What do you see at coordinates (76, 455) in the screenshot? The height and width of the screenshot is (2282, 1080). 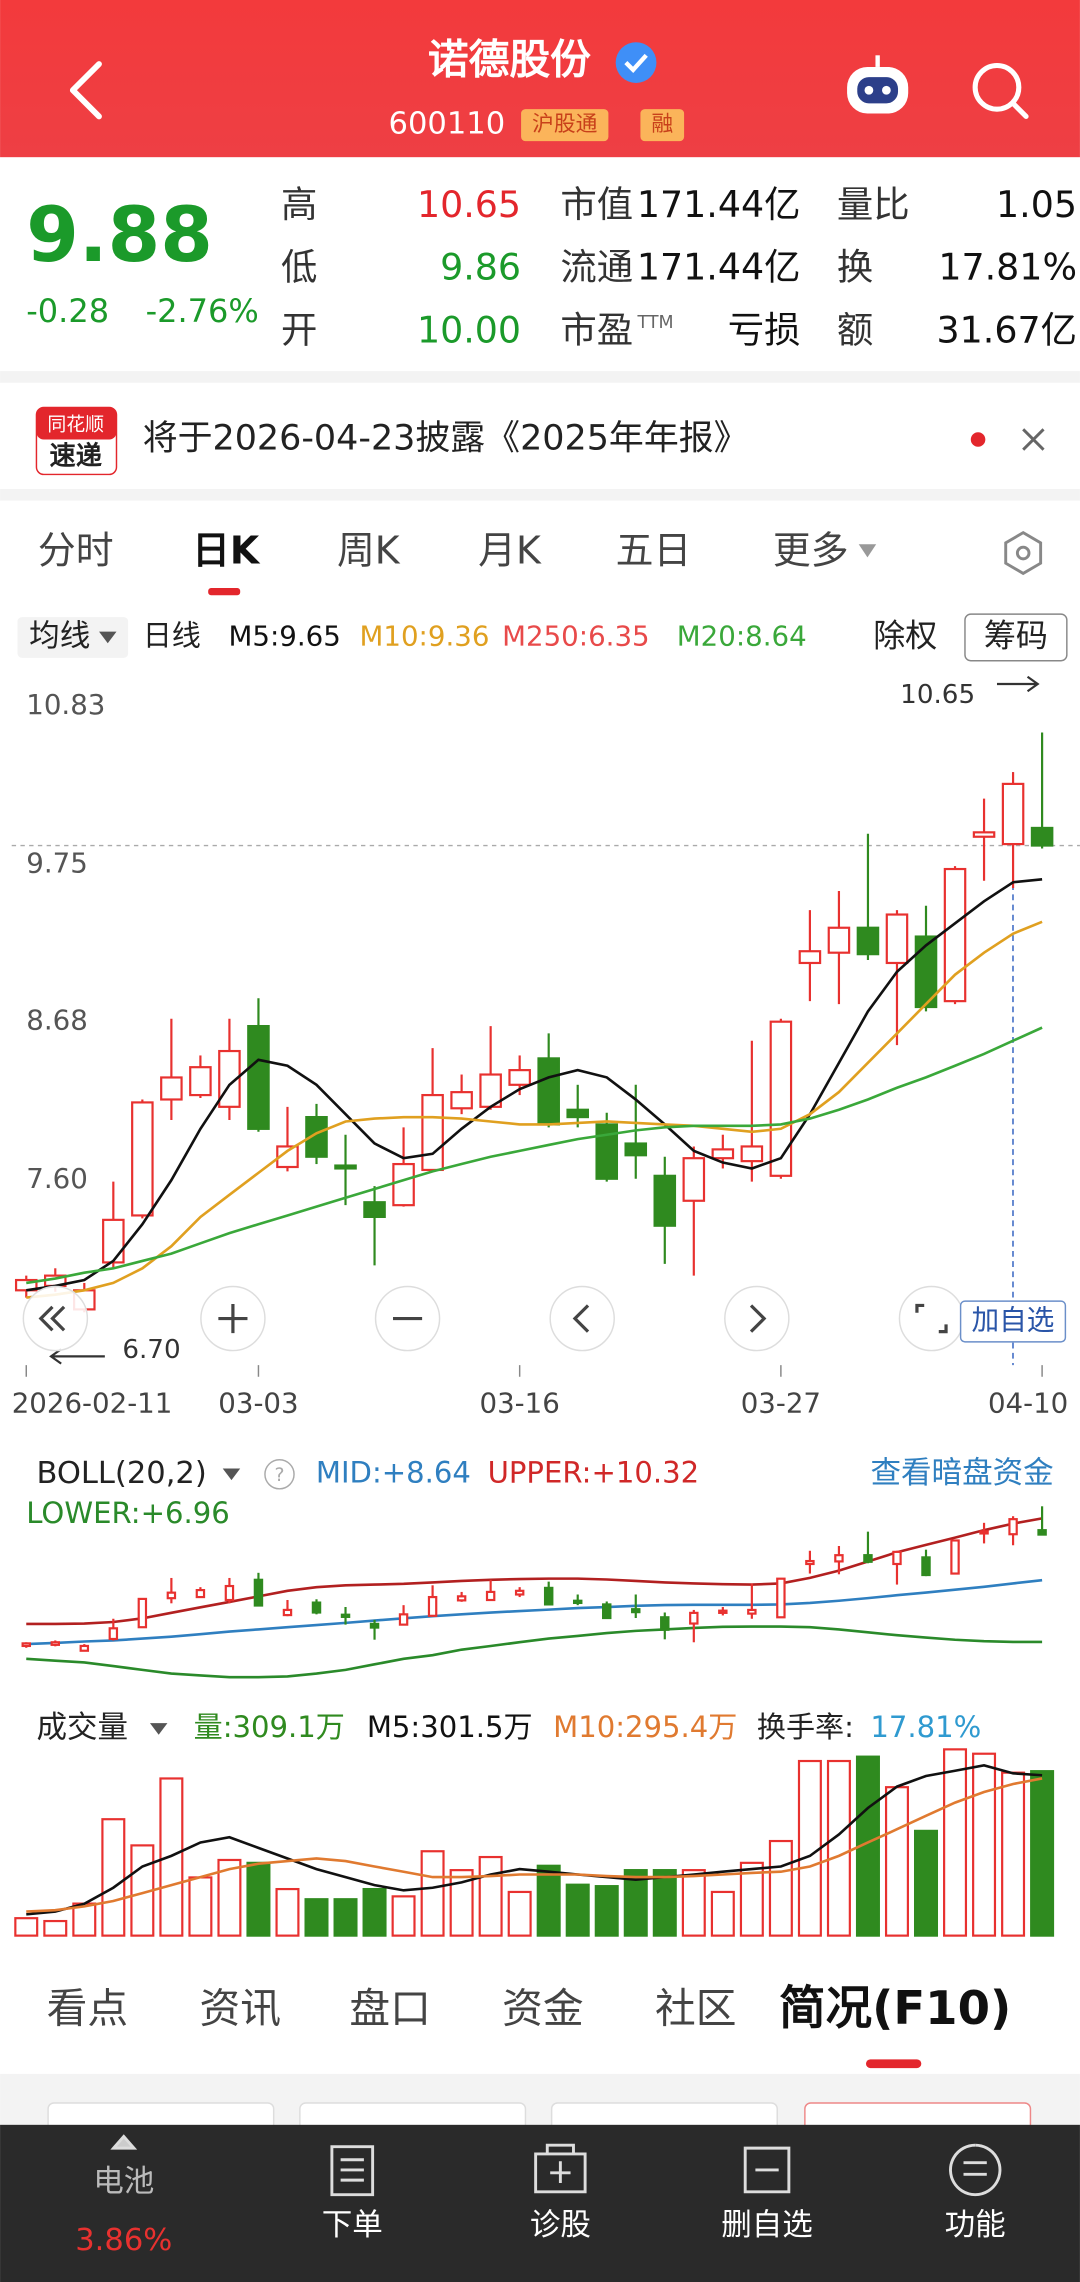 I see `badge-text: 速递` at bounding box center [76, 455].